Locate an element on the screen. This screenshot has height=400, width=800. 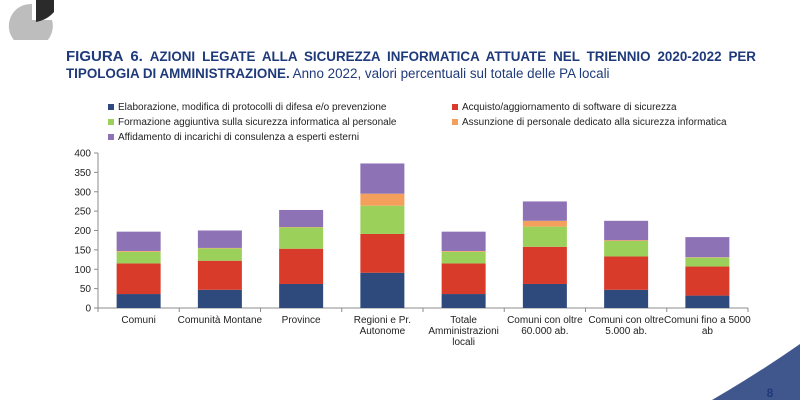
bar-segment-s4-c7 is located at coordinates (707, 247).